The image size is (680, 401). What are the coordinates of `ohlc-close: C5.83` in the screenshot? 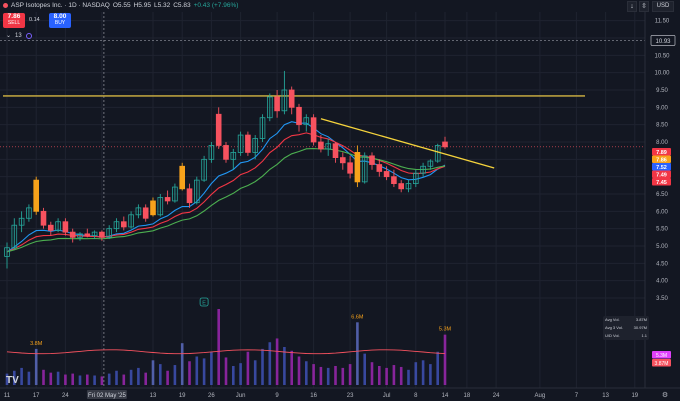 It's located at (182, 5).